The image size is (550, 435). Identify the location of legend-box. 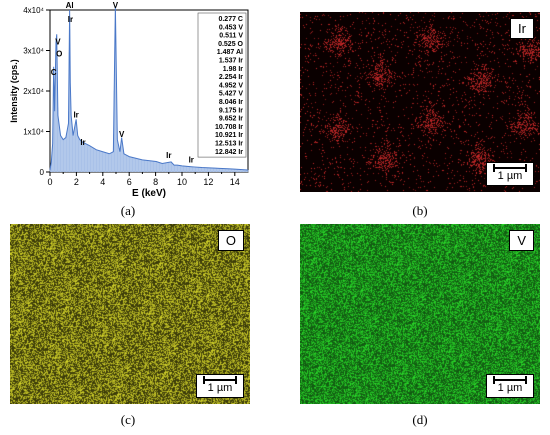
(222, 85).